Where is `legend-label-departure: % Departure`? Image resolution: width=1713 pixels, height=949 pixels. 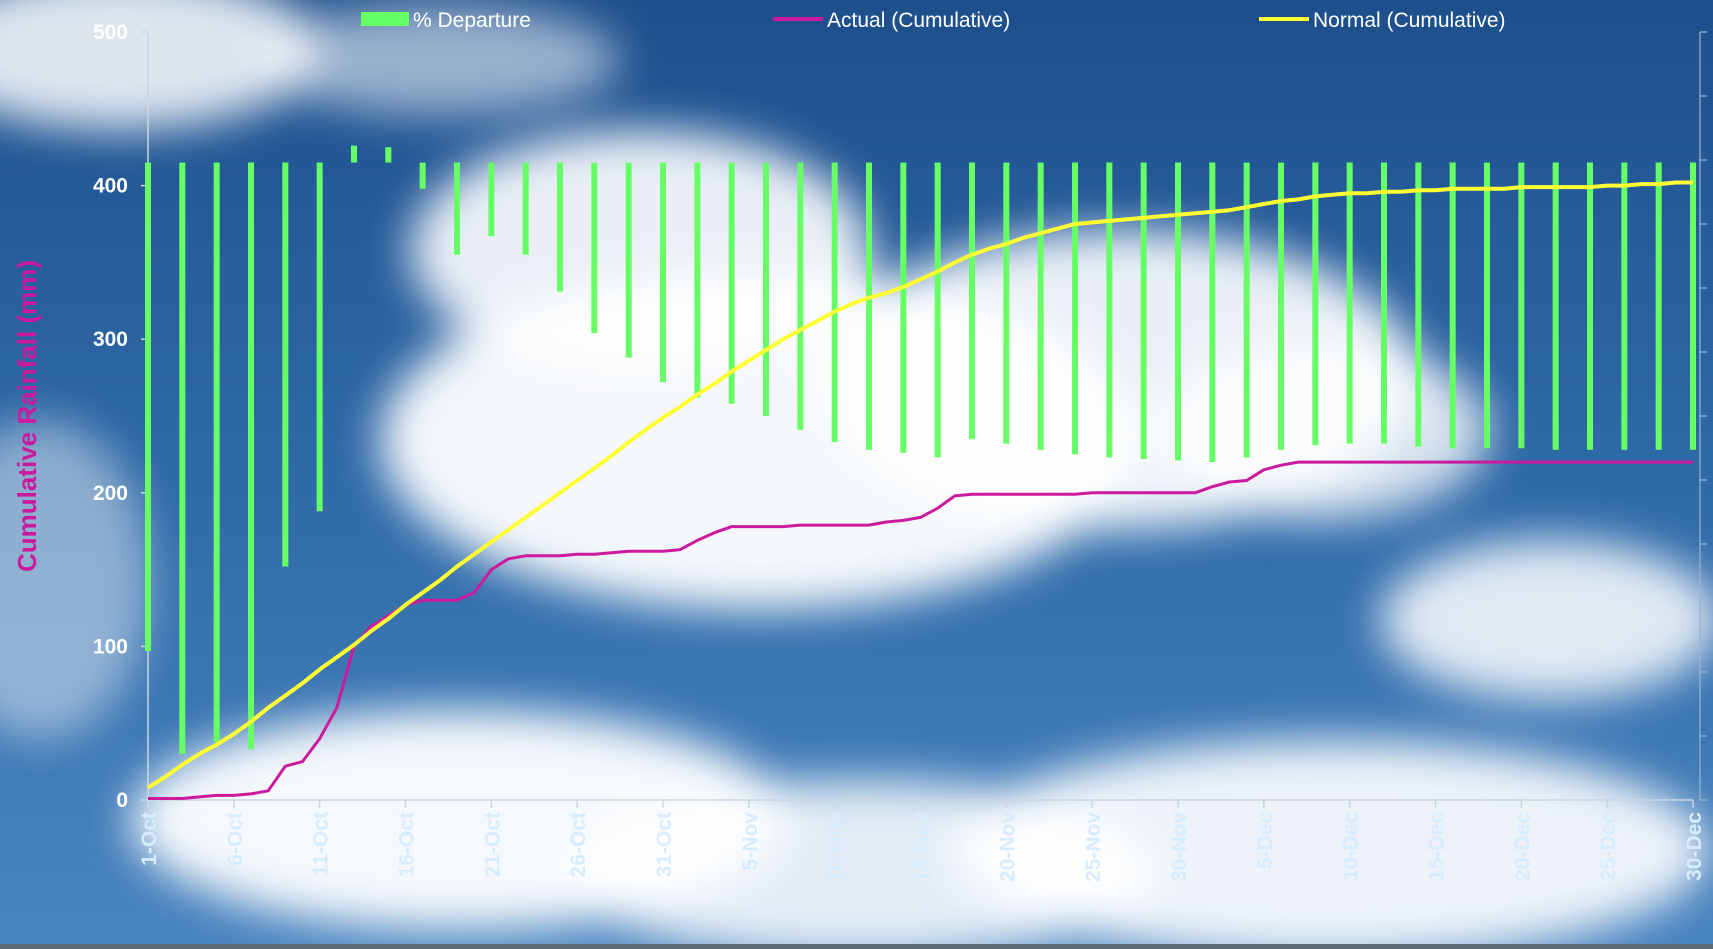 legend-label-departure: % Departure is located at coordinates (472, 20).